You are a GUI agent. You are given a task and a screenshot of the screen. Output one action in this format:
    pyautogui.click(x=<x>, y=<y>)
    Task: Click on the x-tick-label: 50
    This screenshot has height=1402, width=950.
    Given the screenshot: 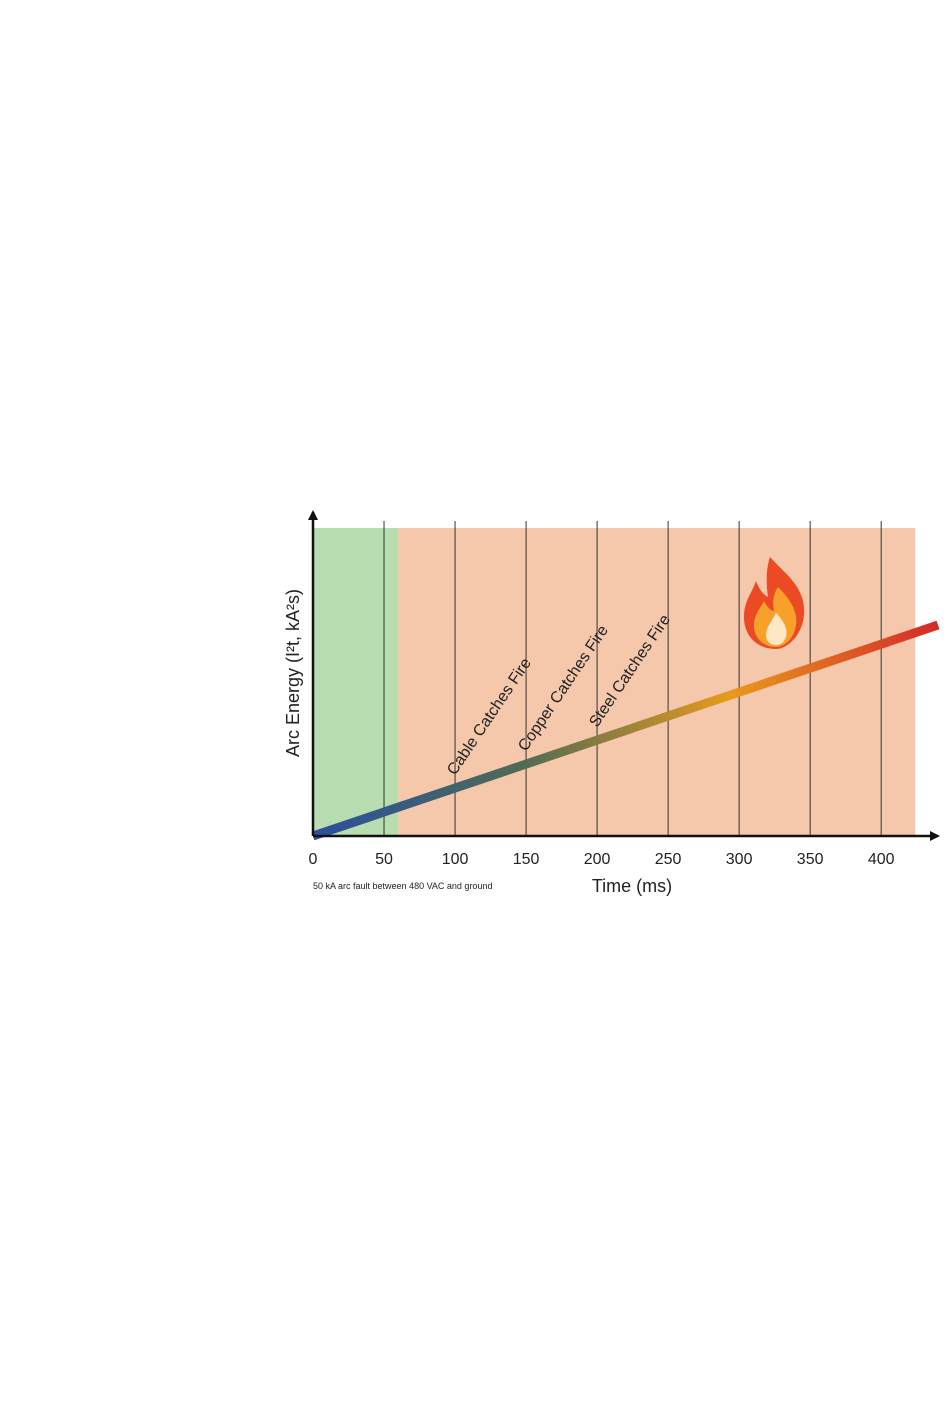 What is the action you would take?
    pyautogui.click(x=384, y=859)
    